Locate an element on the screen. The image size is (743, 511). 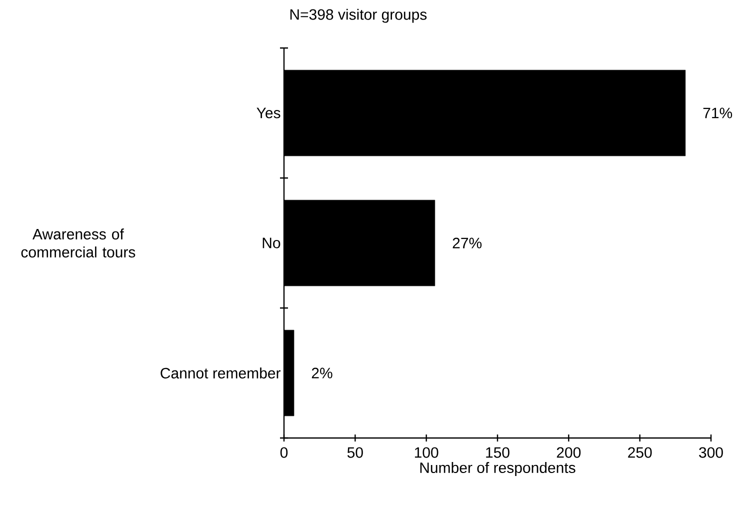
x-tick-label: 200 is located at coordinates (568, 452).